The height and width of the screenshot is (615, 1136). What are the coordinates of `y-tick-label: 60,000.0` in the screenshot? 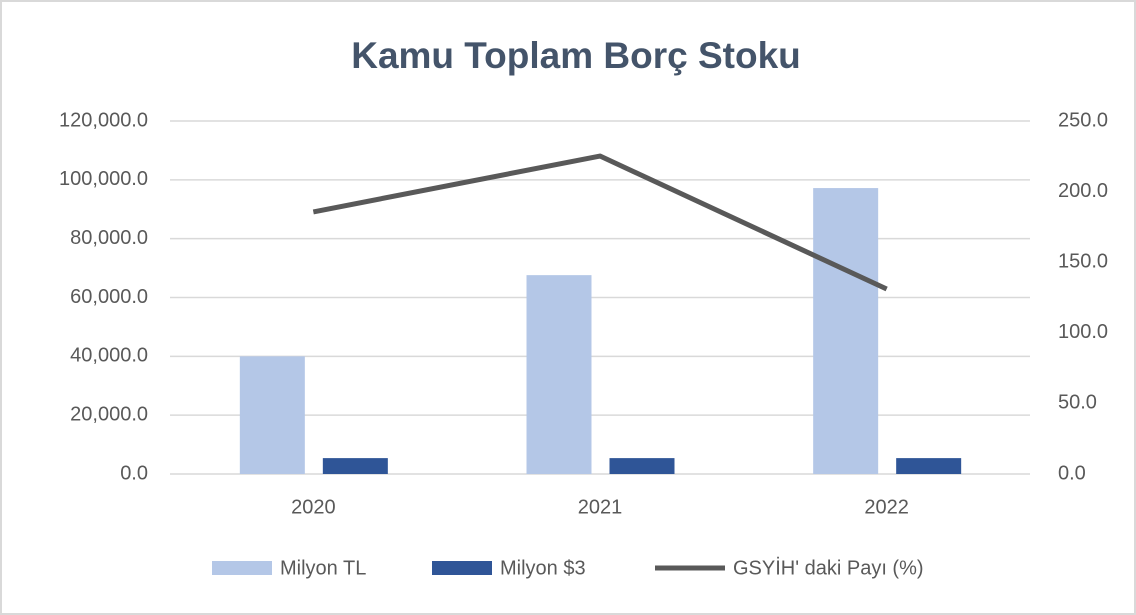 It's located at (109, 297).